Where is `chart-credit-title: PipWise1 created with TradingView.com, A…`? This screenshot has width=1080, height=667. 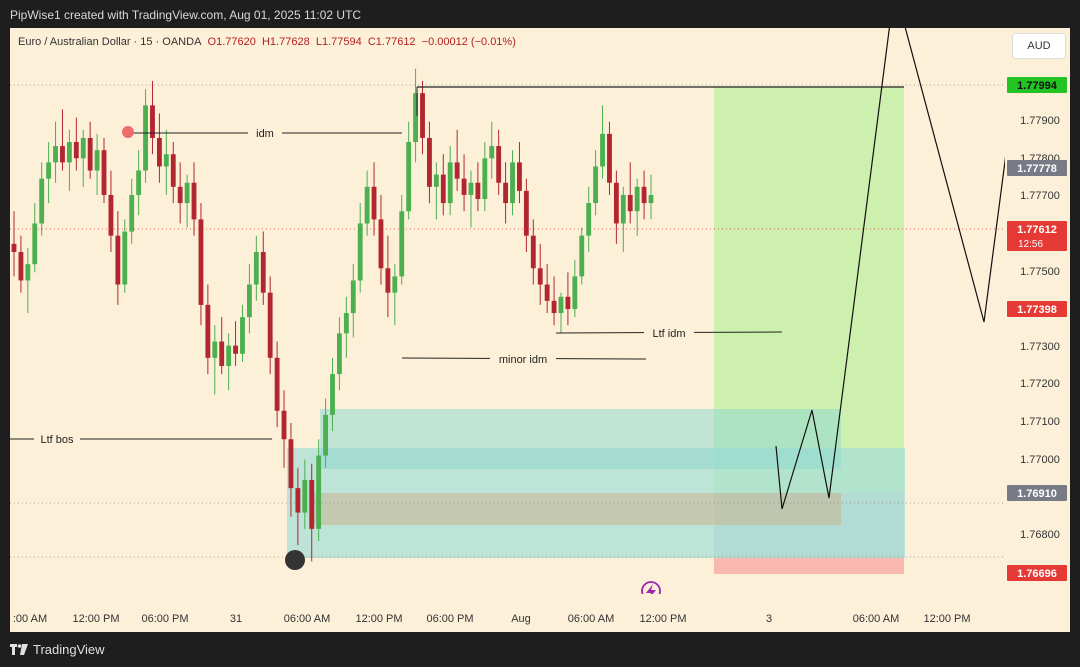 chart-credit-title: PipWise1 created with TradingView.com, A… is located at coordinates (186, 15).